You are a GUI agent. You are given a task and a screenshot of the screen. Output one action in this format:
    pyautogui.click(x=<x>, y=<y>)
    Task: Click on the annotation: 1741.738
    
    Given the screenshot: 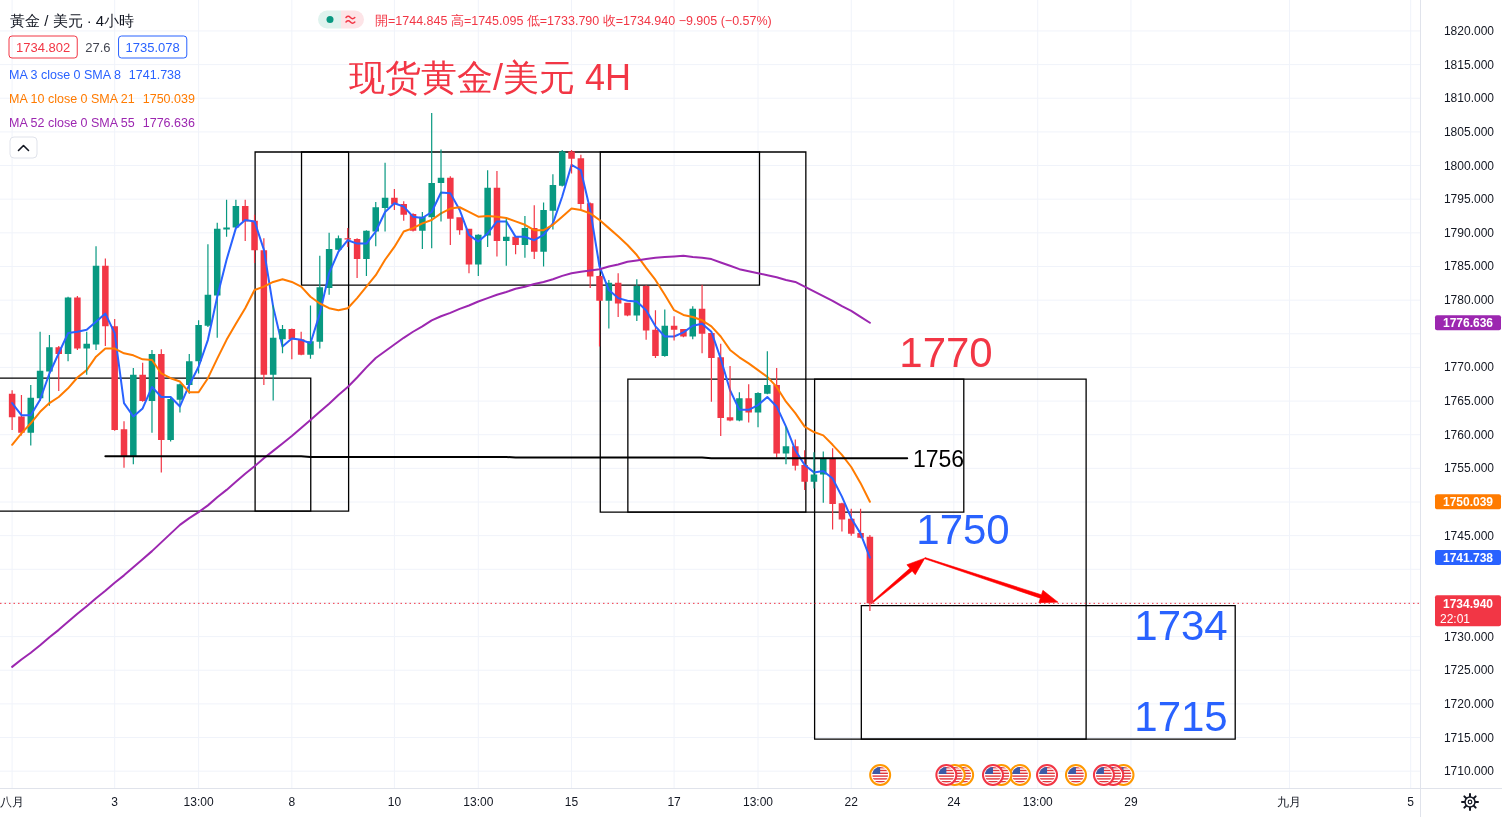 What is the action you would take?
    pyautogui.click(x=155, y=75)
    